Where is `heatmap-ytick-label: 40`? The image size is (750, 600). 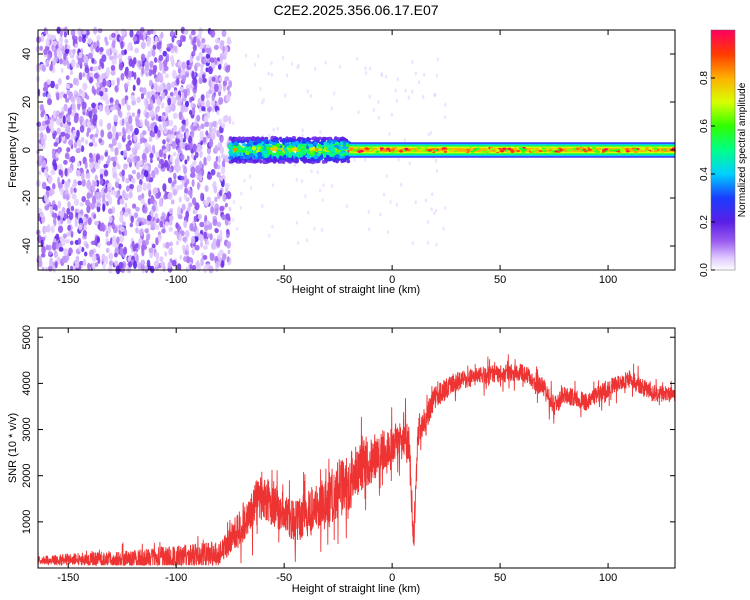 heatmap-ytick-label: 40 is located at coordinates (27, 54).